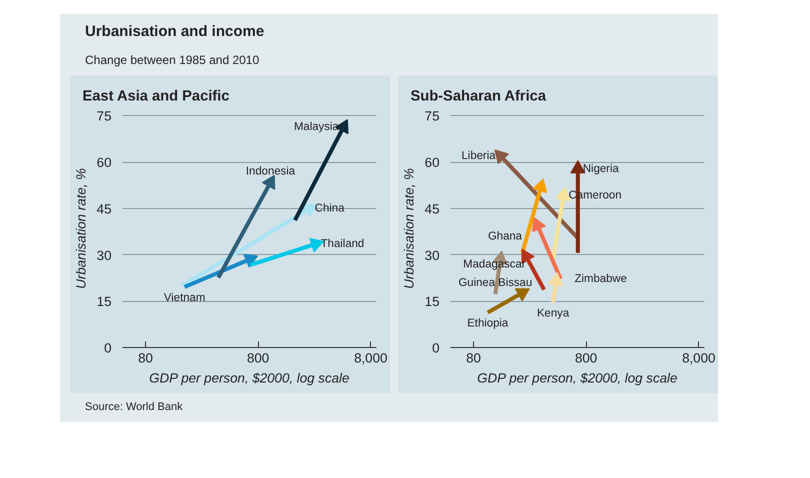  Describe the element at coordinates (488, 323) in the screenshot. I see `series-label: Ethiopia` at that location.